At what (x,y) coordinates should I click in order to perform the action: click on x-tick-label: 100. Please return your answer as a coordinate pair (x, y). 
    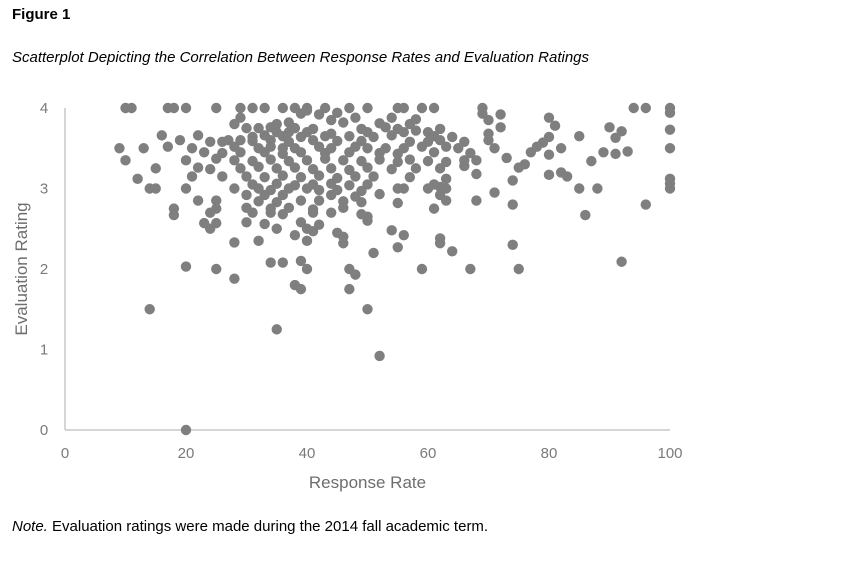
    Looking at the image, I should click on (669, 453).